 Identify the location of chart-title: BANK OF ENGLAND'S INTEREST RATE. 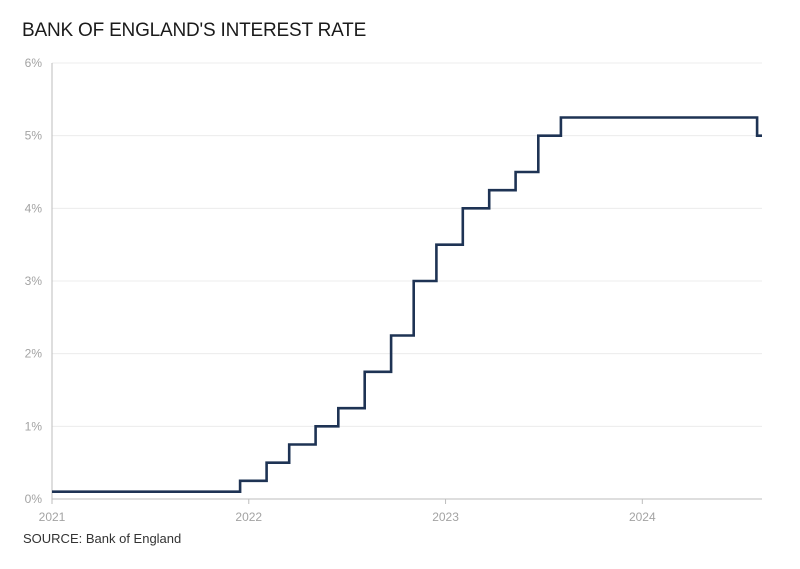
(194, 30).